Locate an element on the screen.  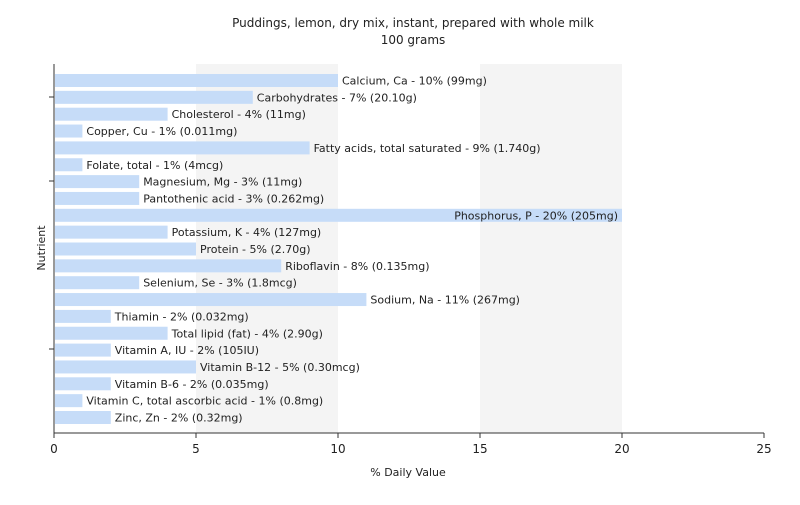
x-tick-label: 25 is located at coordinates (763, 449).